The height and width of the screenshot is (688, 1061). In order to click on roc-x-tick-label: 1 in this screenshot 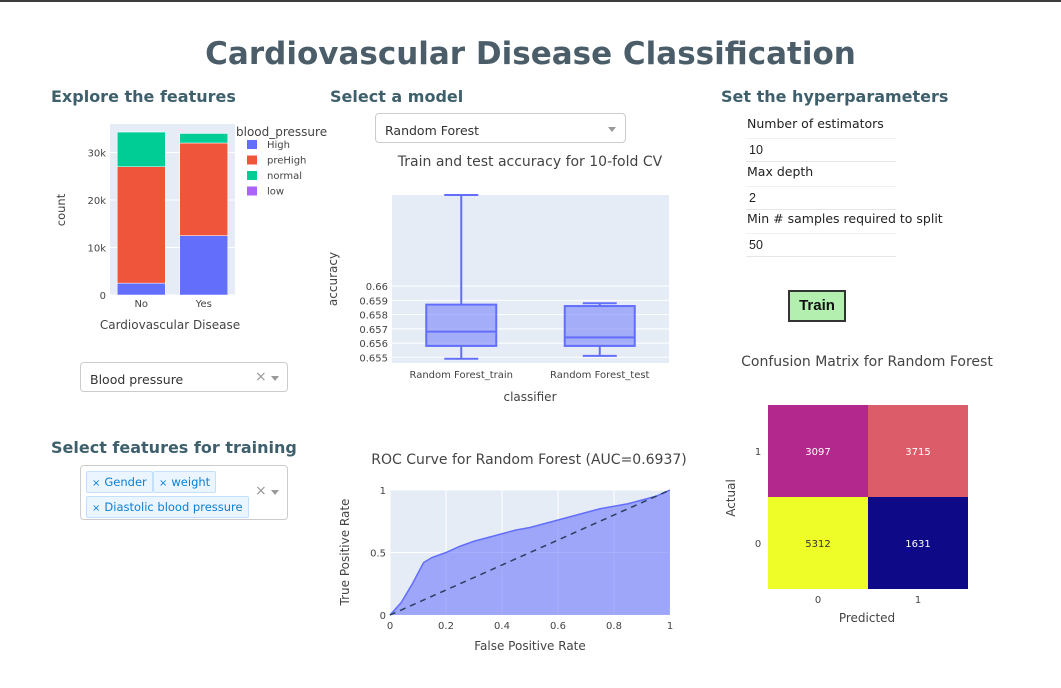, I will do `click(670, 626)`.